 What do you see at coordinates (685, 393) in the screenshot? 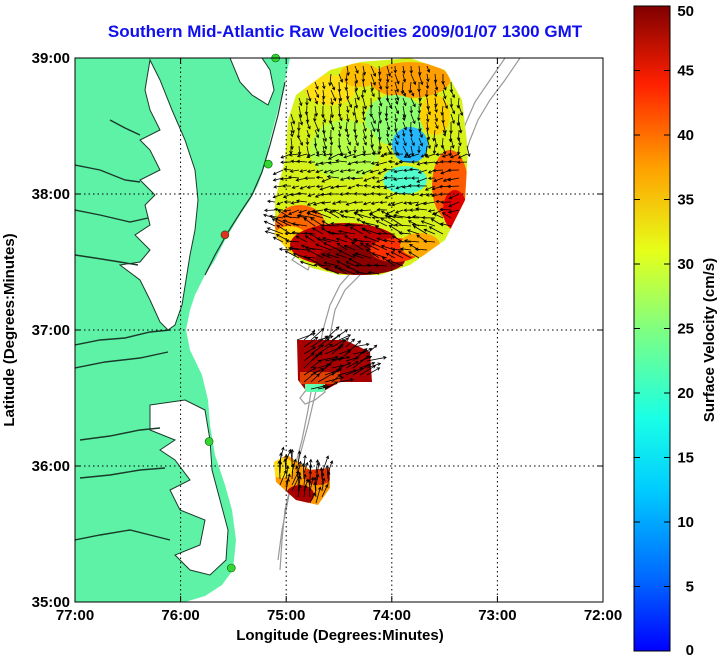
I see `colorbar-tick-label: 20` at bounding box center [685, 393].